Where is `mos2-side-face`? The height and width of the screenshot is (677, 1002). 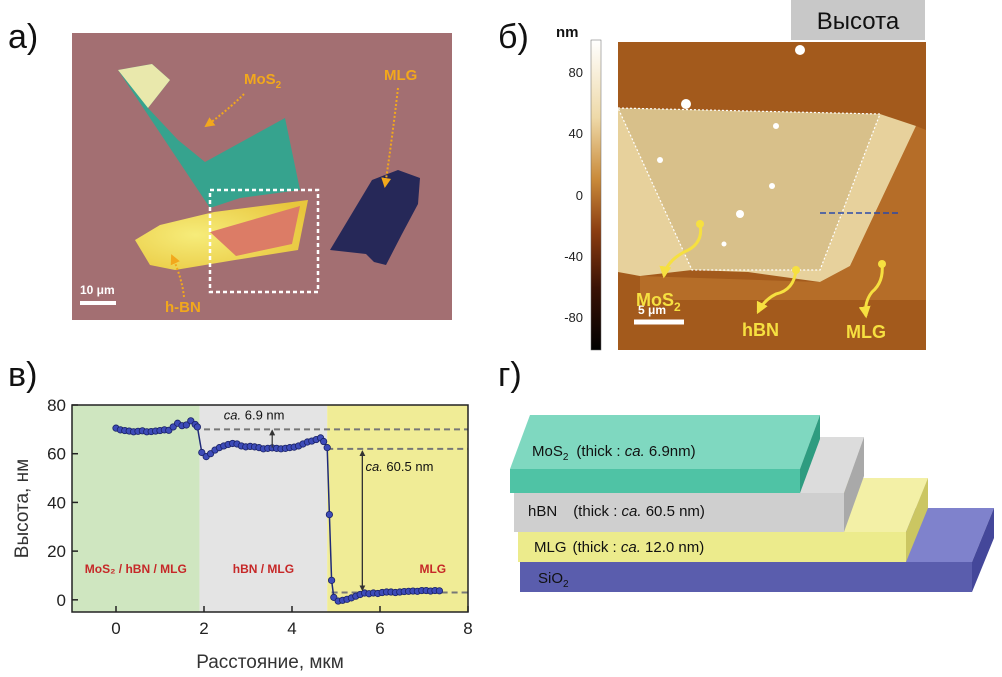
mos2-side-face is located at coordinates (810, 454).